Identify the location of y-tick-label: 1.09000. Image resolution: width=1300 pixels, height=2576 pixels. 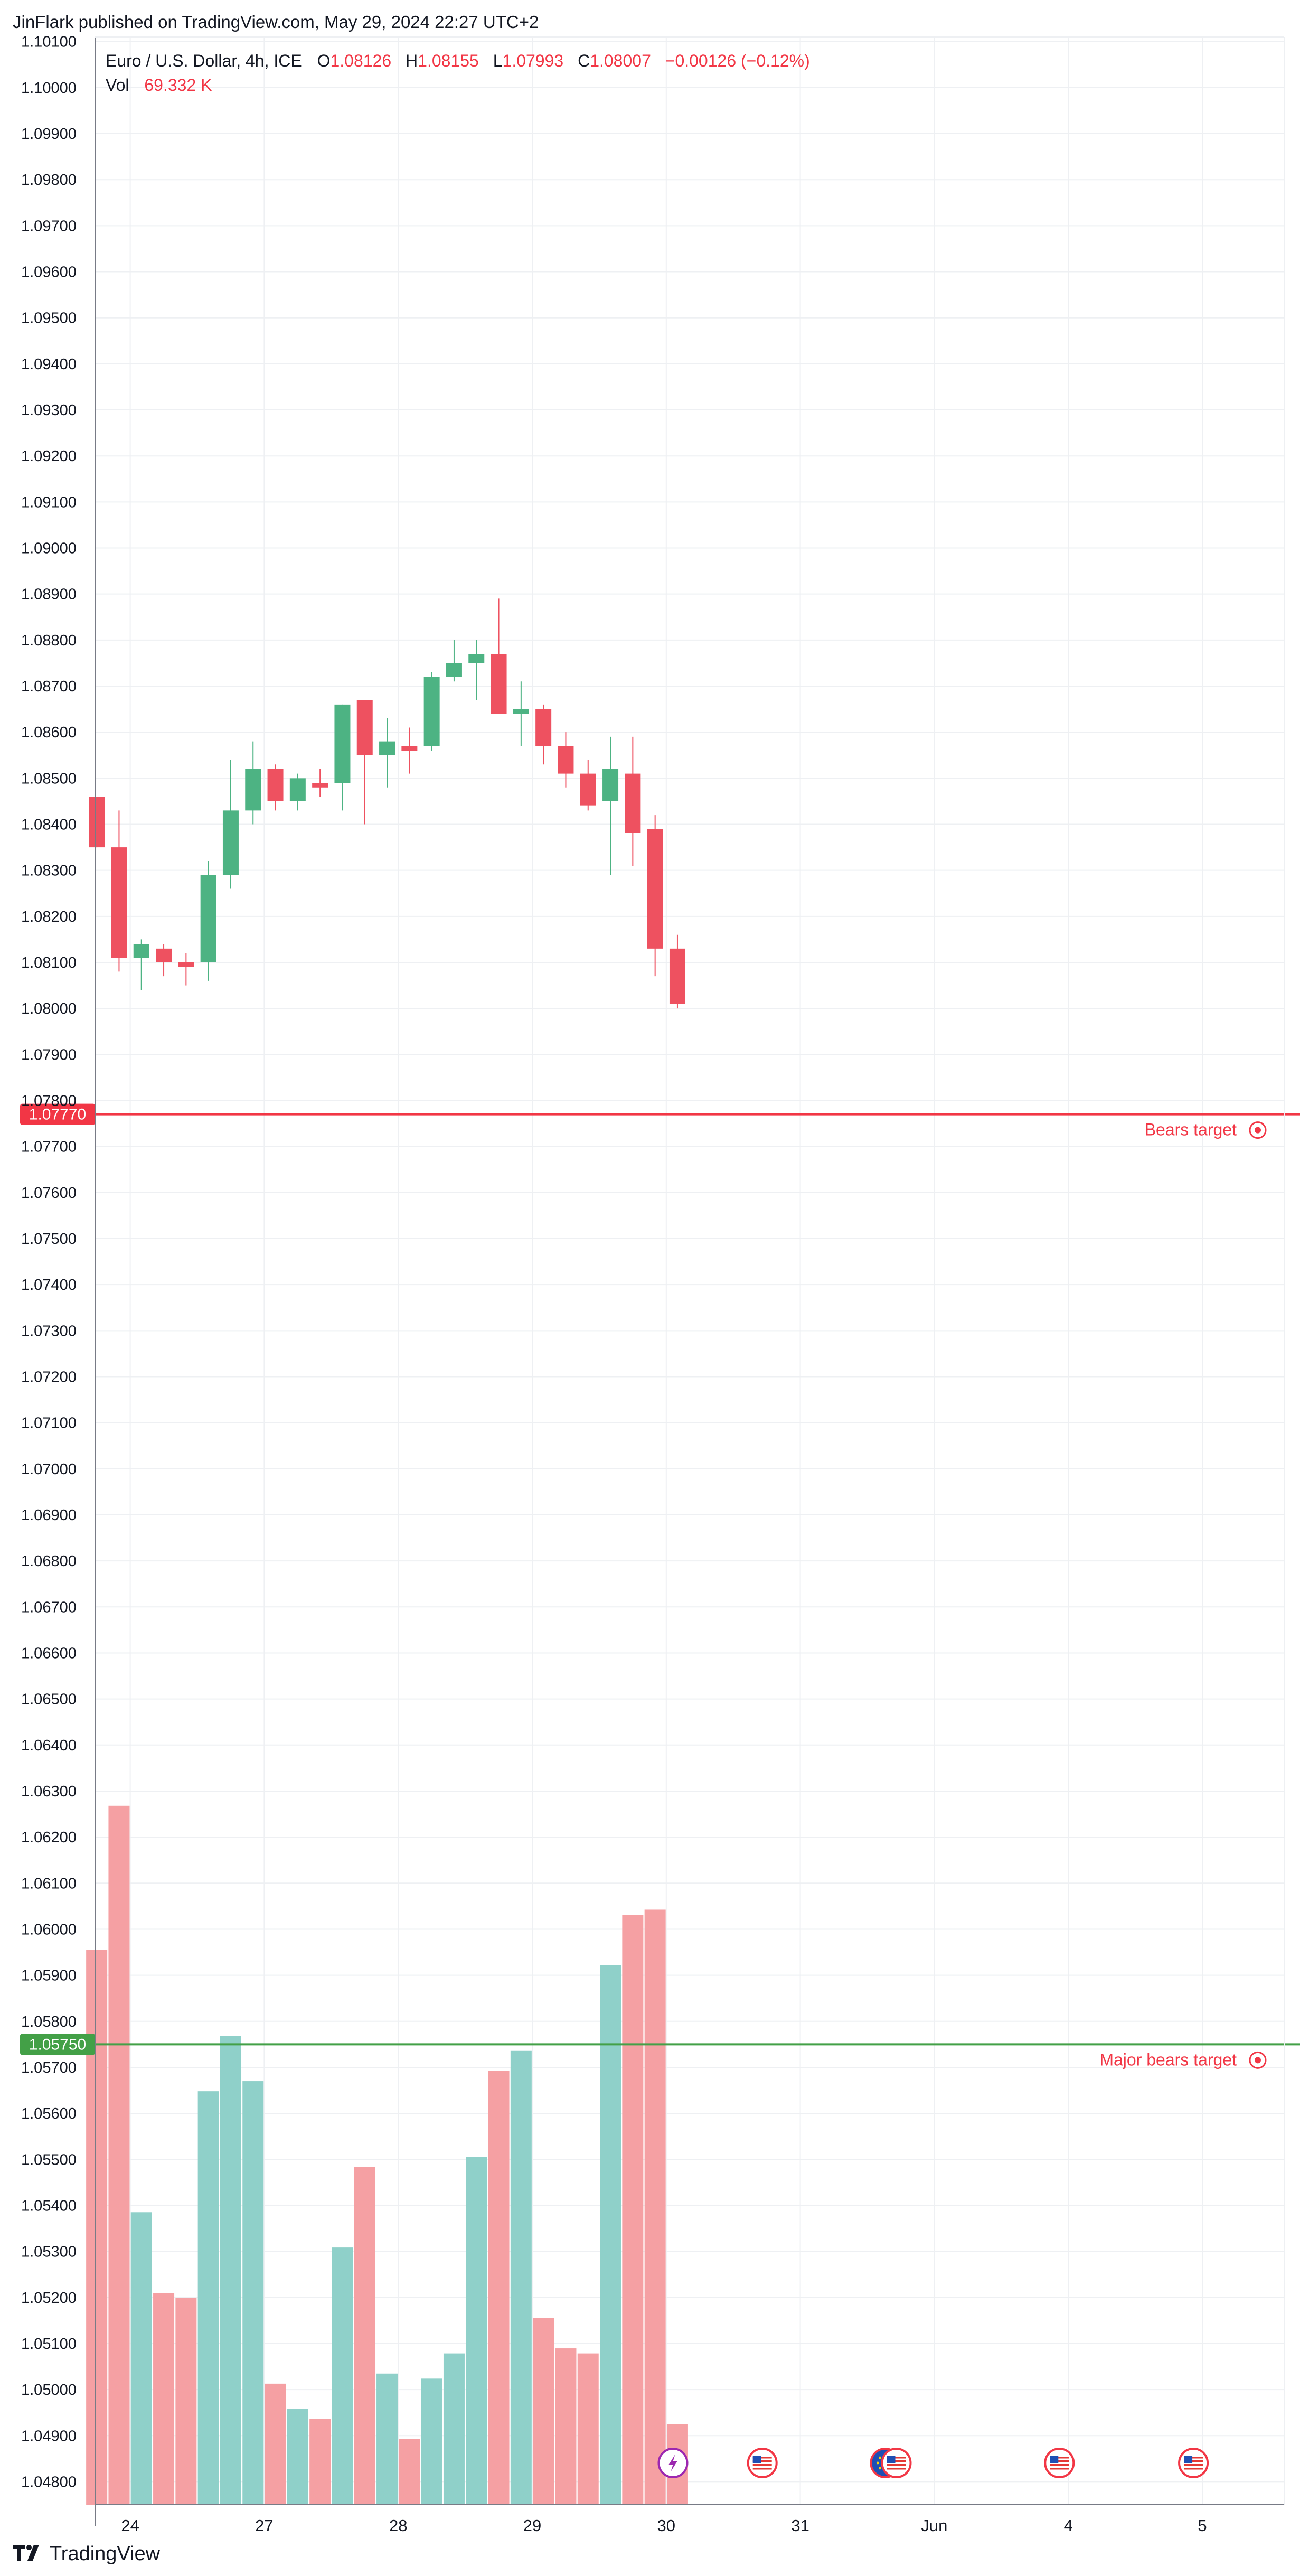
(49, 548).